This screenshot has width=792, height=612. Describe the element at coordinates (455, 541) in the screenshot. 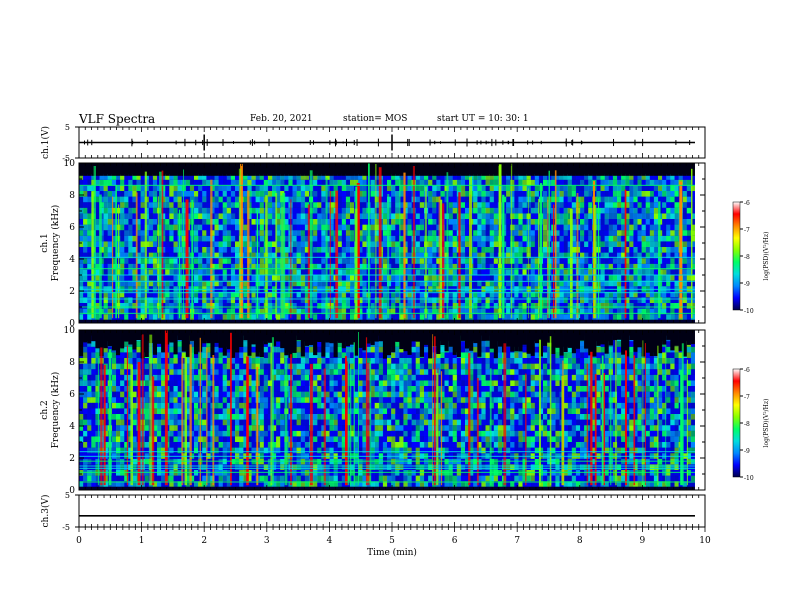

I see `x-tick-label: 6` at that location.